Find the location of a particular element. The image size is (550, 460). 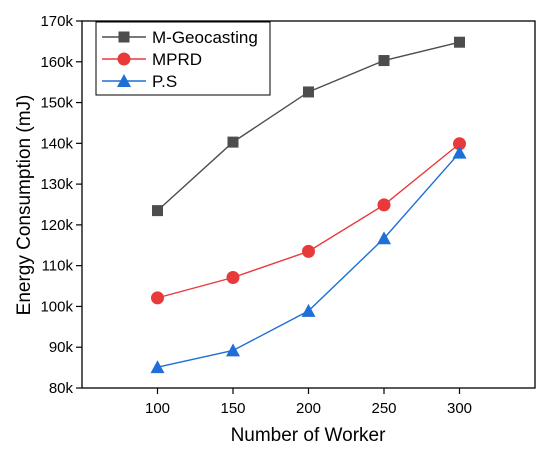

y-tick-label: 100k is located at coordinates (56, 306).